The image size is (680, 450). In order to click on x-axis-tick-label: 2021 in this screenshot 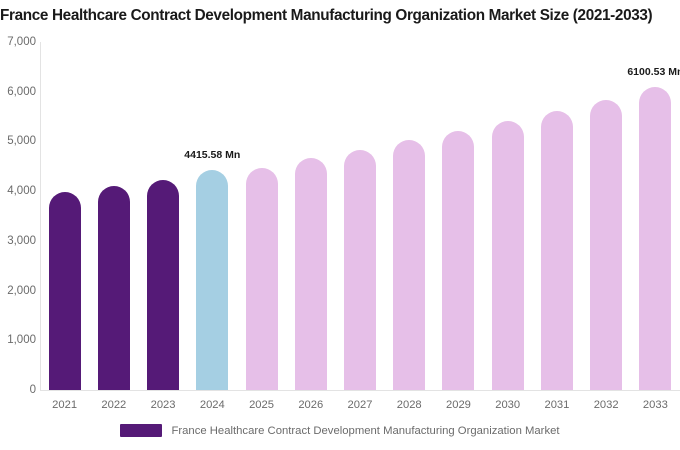, I will do `click(65, 405)`.